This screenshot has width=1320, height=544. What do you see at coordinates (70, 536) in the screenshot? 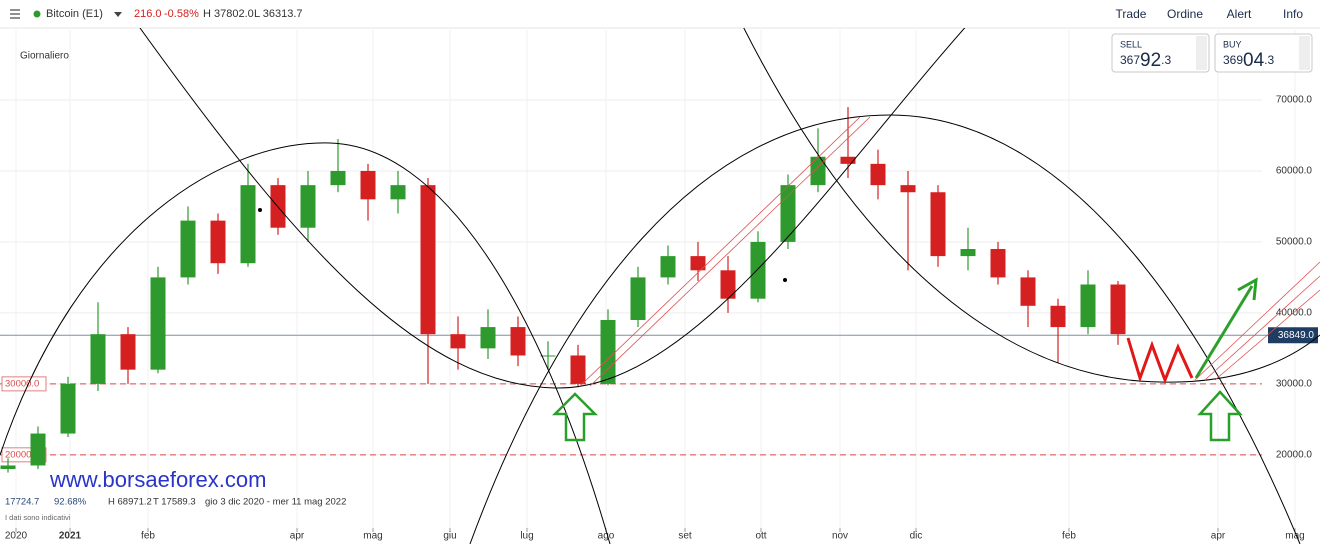
I see `x-tick-label: 2021` at bounding box center [70, 536].